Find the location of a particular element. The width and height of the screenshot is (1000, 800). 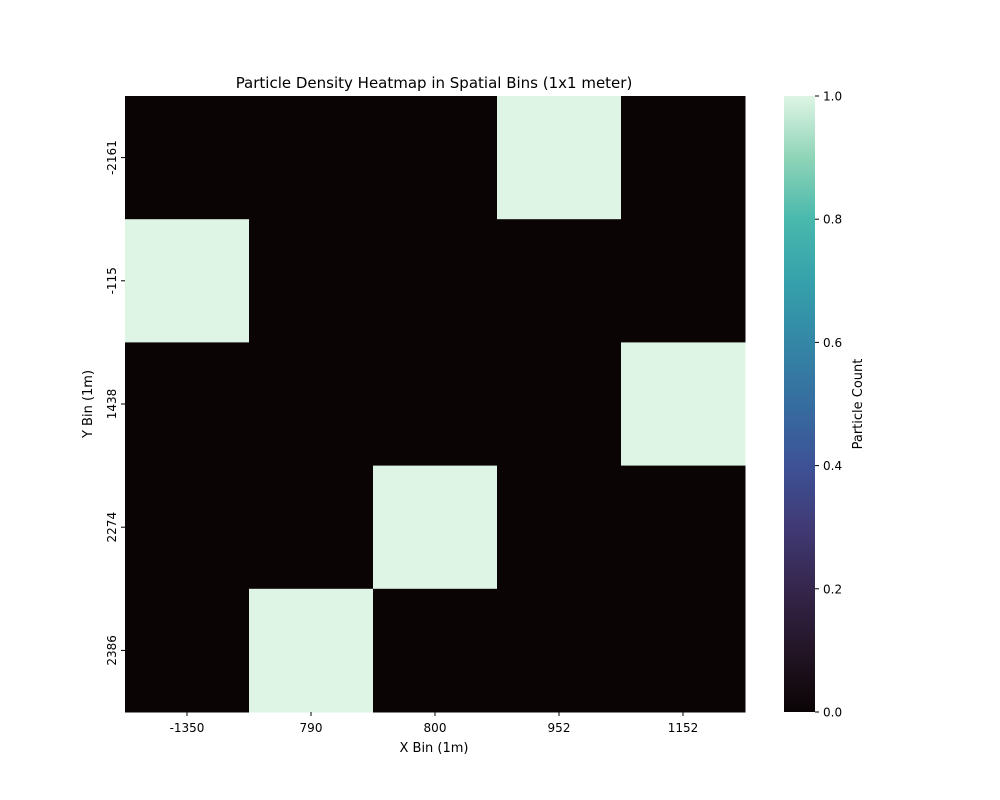

y-tick-label: 1438 is located at coordinates (112, 404).